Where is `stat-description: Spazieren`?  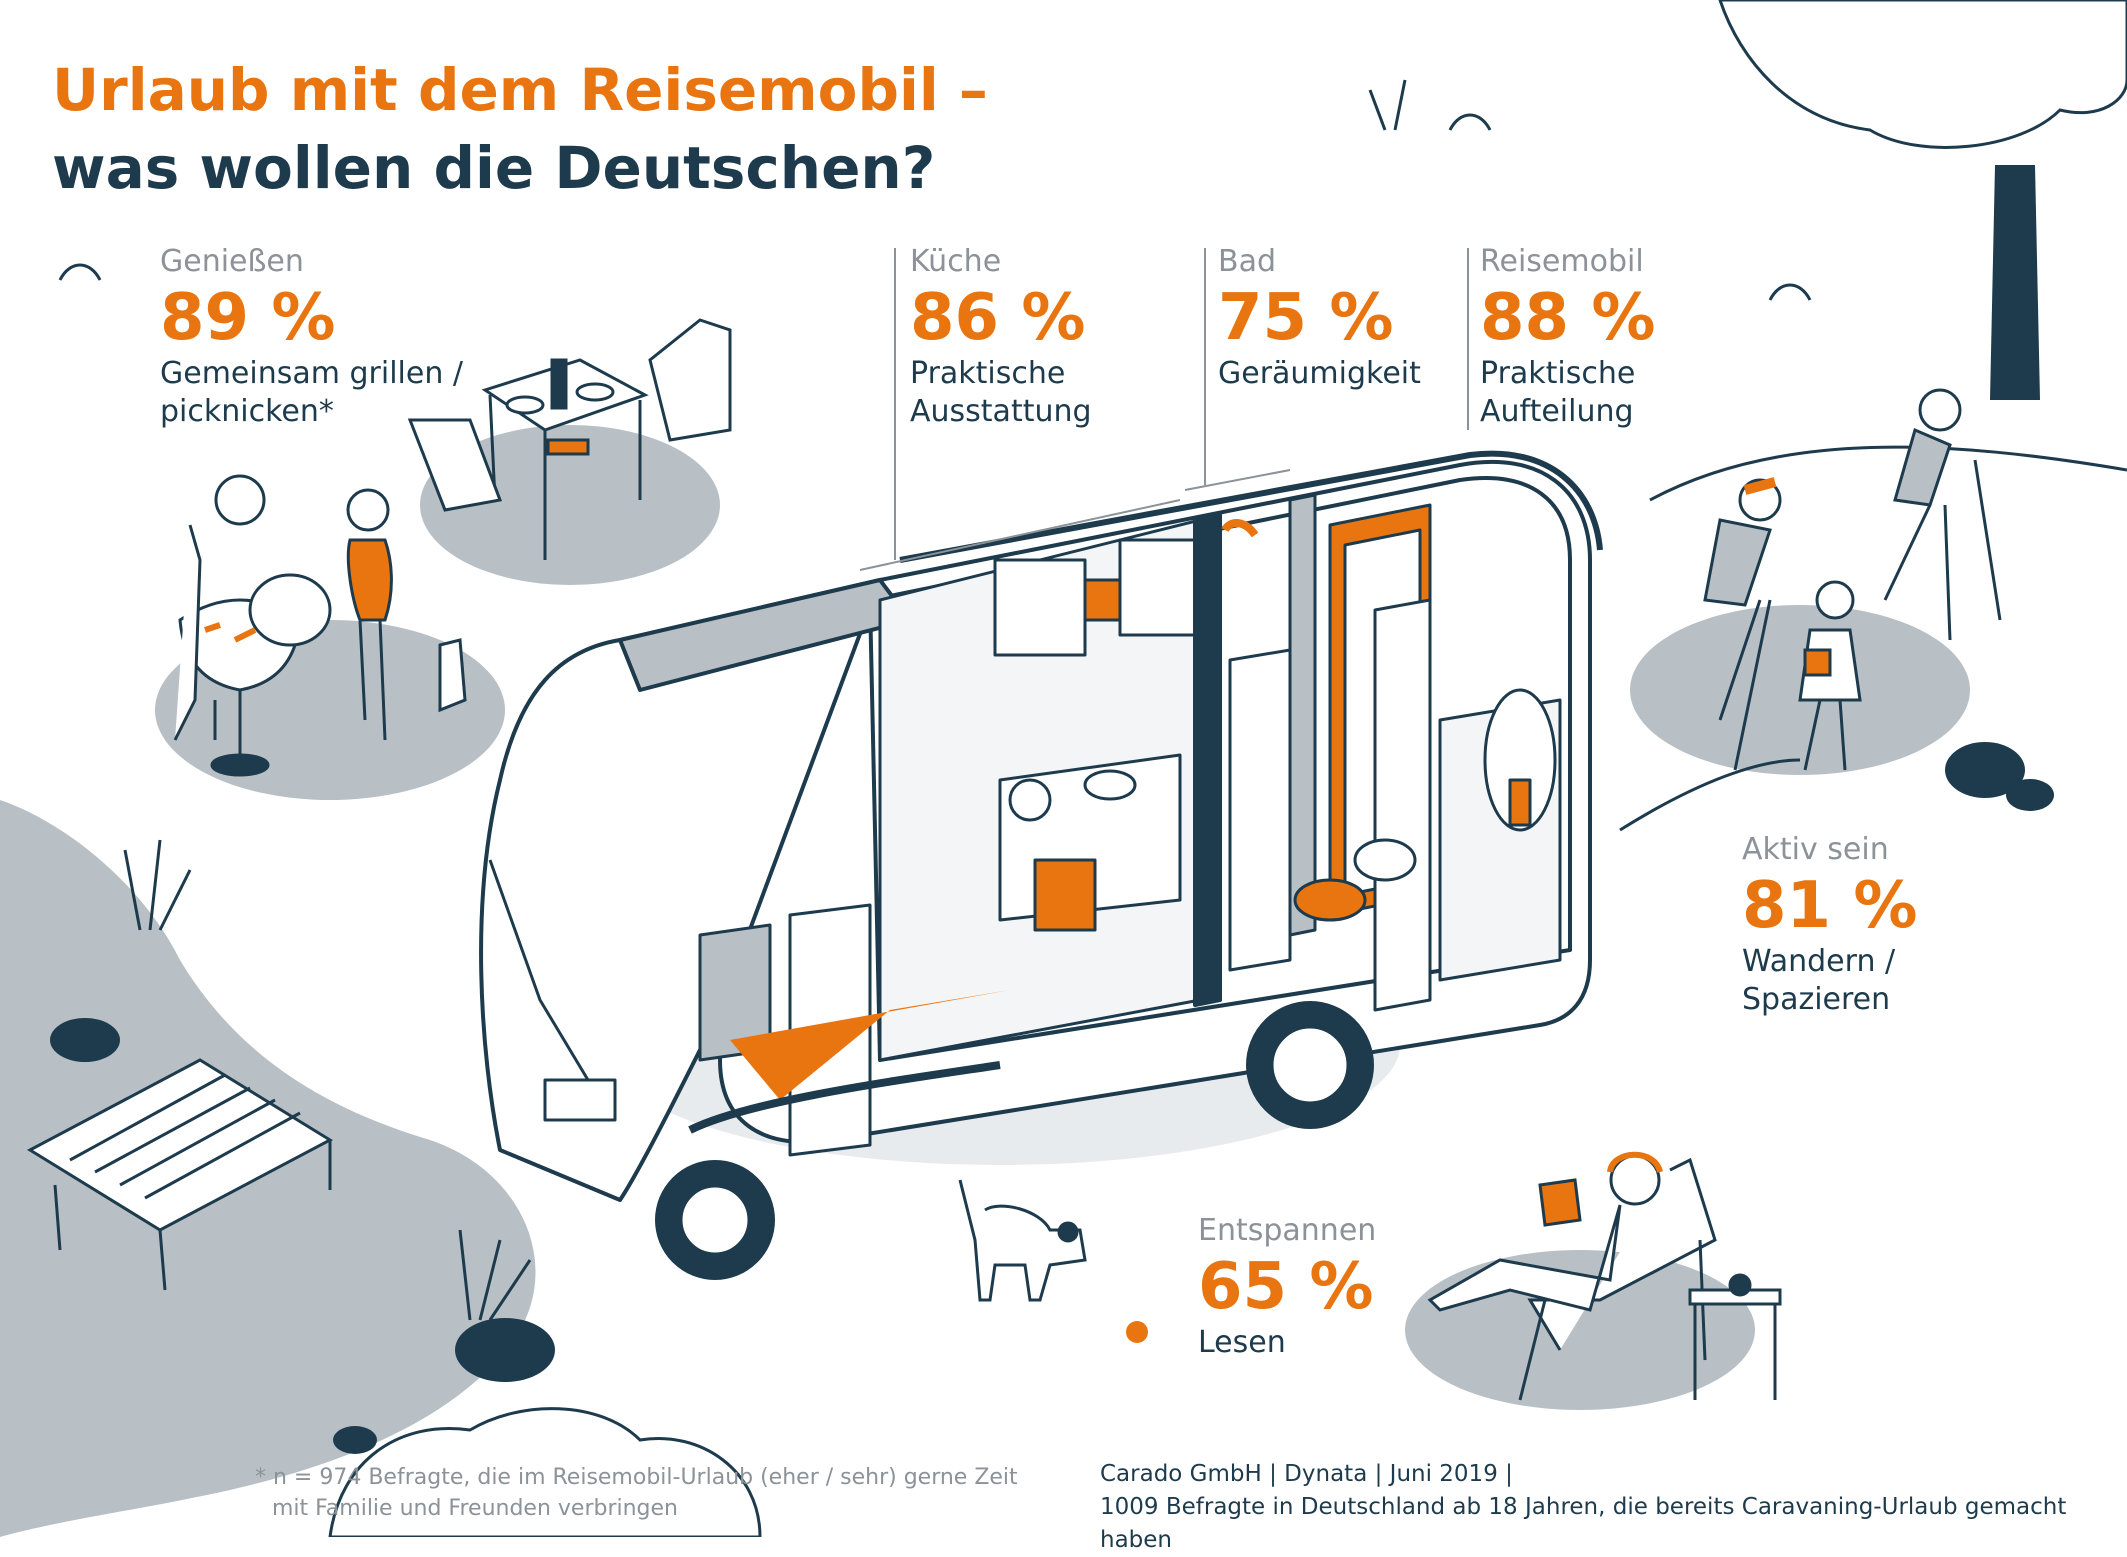 stat-description: Spazieren is located at coordinates (1816, 999).